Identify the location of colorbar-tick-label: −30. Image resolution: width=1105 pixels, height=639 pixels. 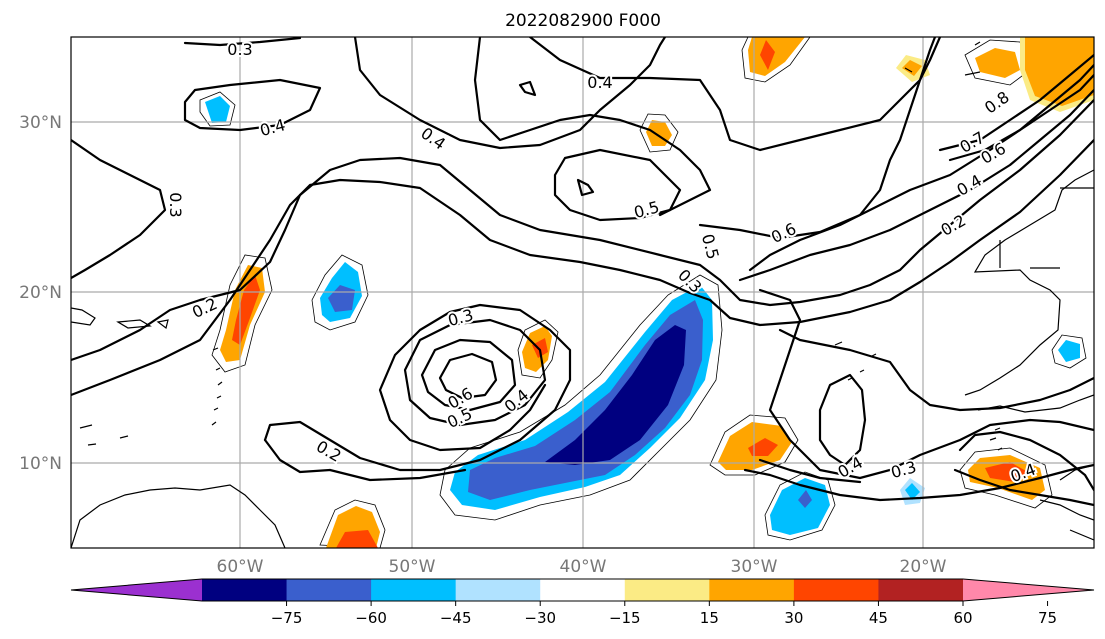
(540, 618).